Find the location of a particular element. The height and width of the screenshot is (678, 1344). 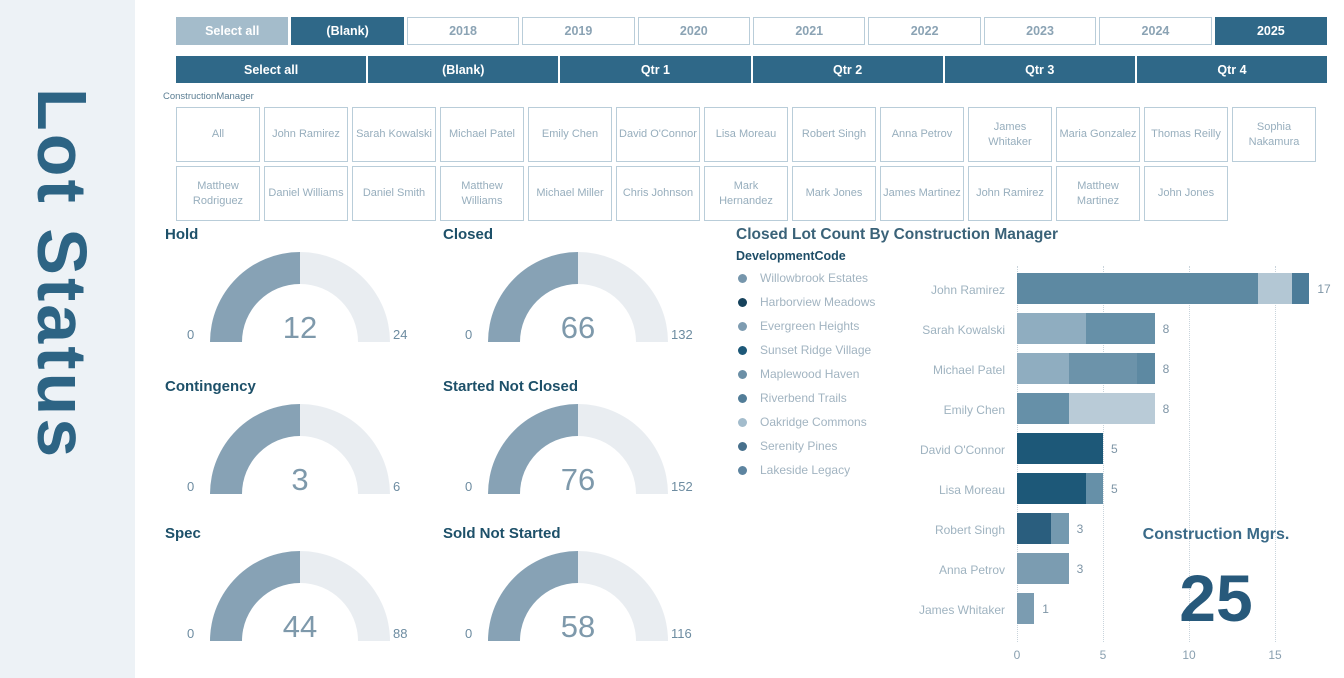

quarter-filter-qtr-2: Qtr 2 is located at coordinates (847, 69).